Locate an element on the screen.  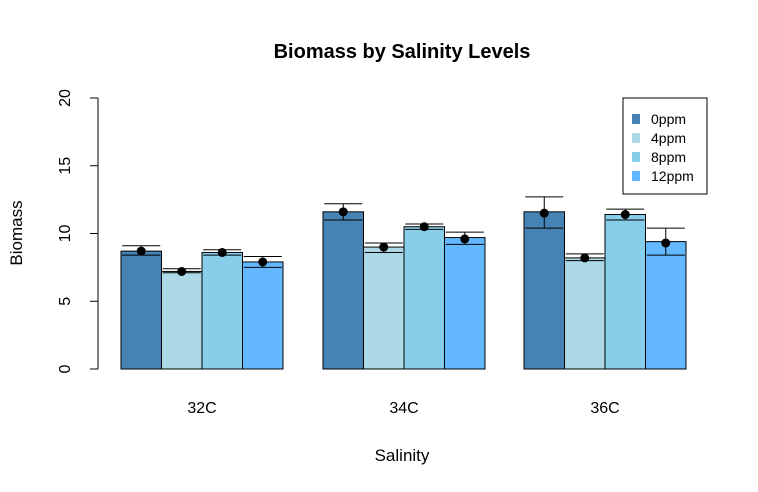
x-tick-labels: 32C 34C 36C is located at coordinates (403, 408).